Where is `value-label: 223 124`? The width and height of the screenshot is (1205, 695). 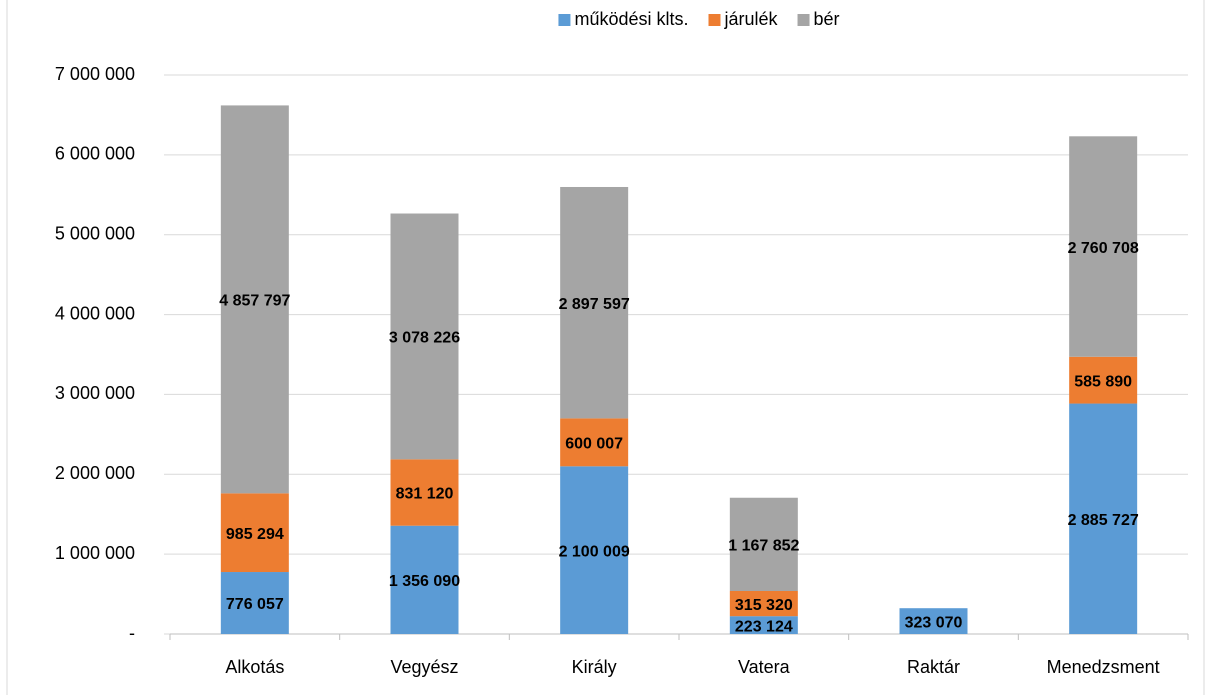
value-label: 223 124 is located at coordinates (764, 626).